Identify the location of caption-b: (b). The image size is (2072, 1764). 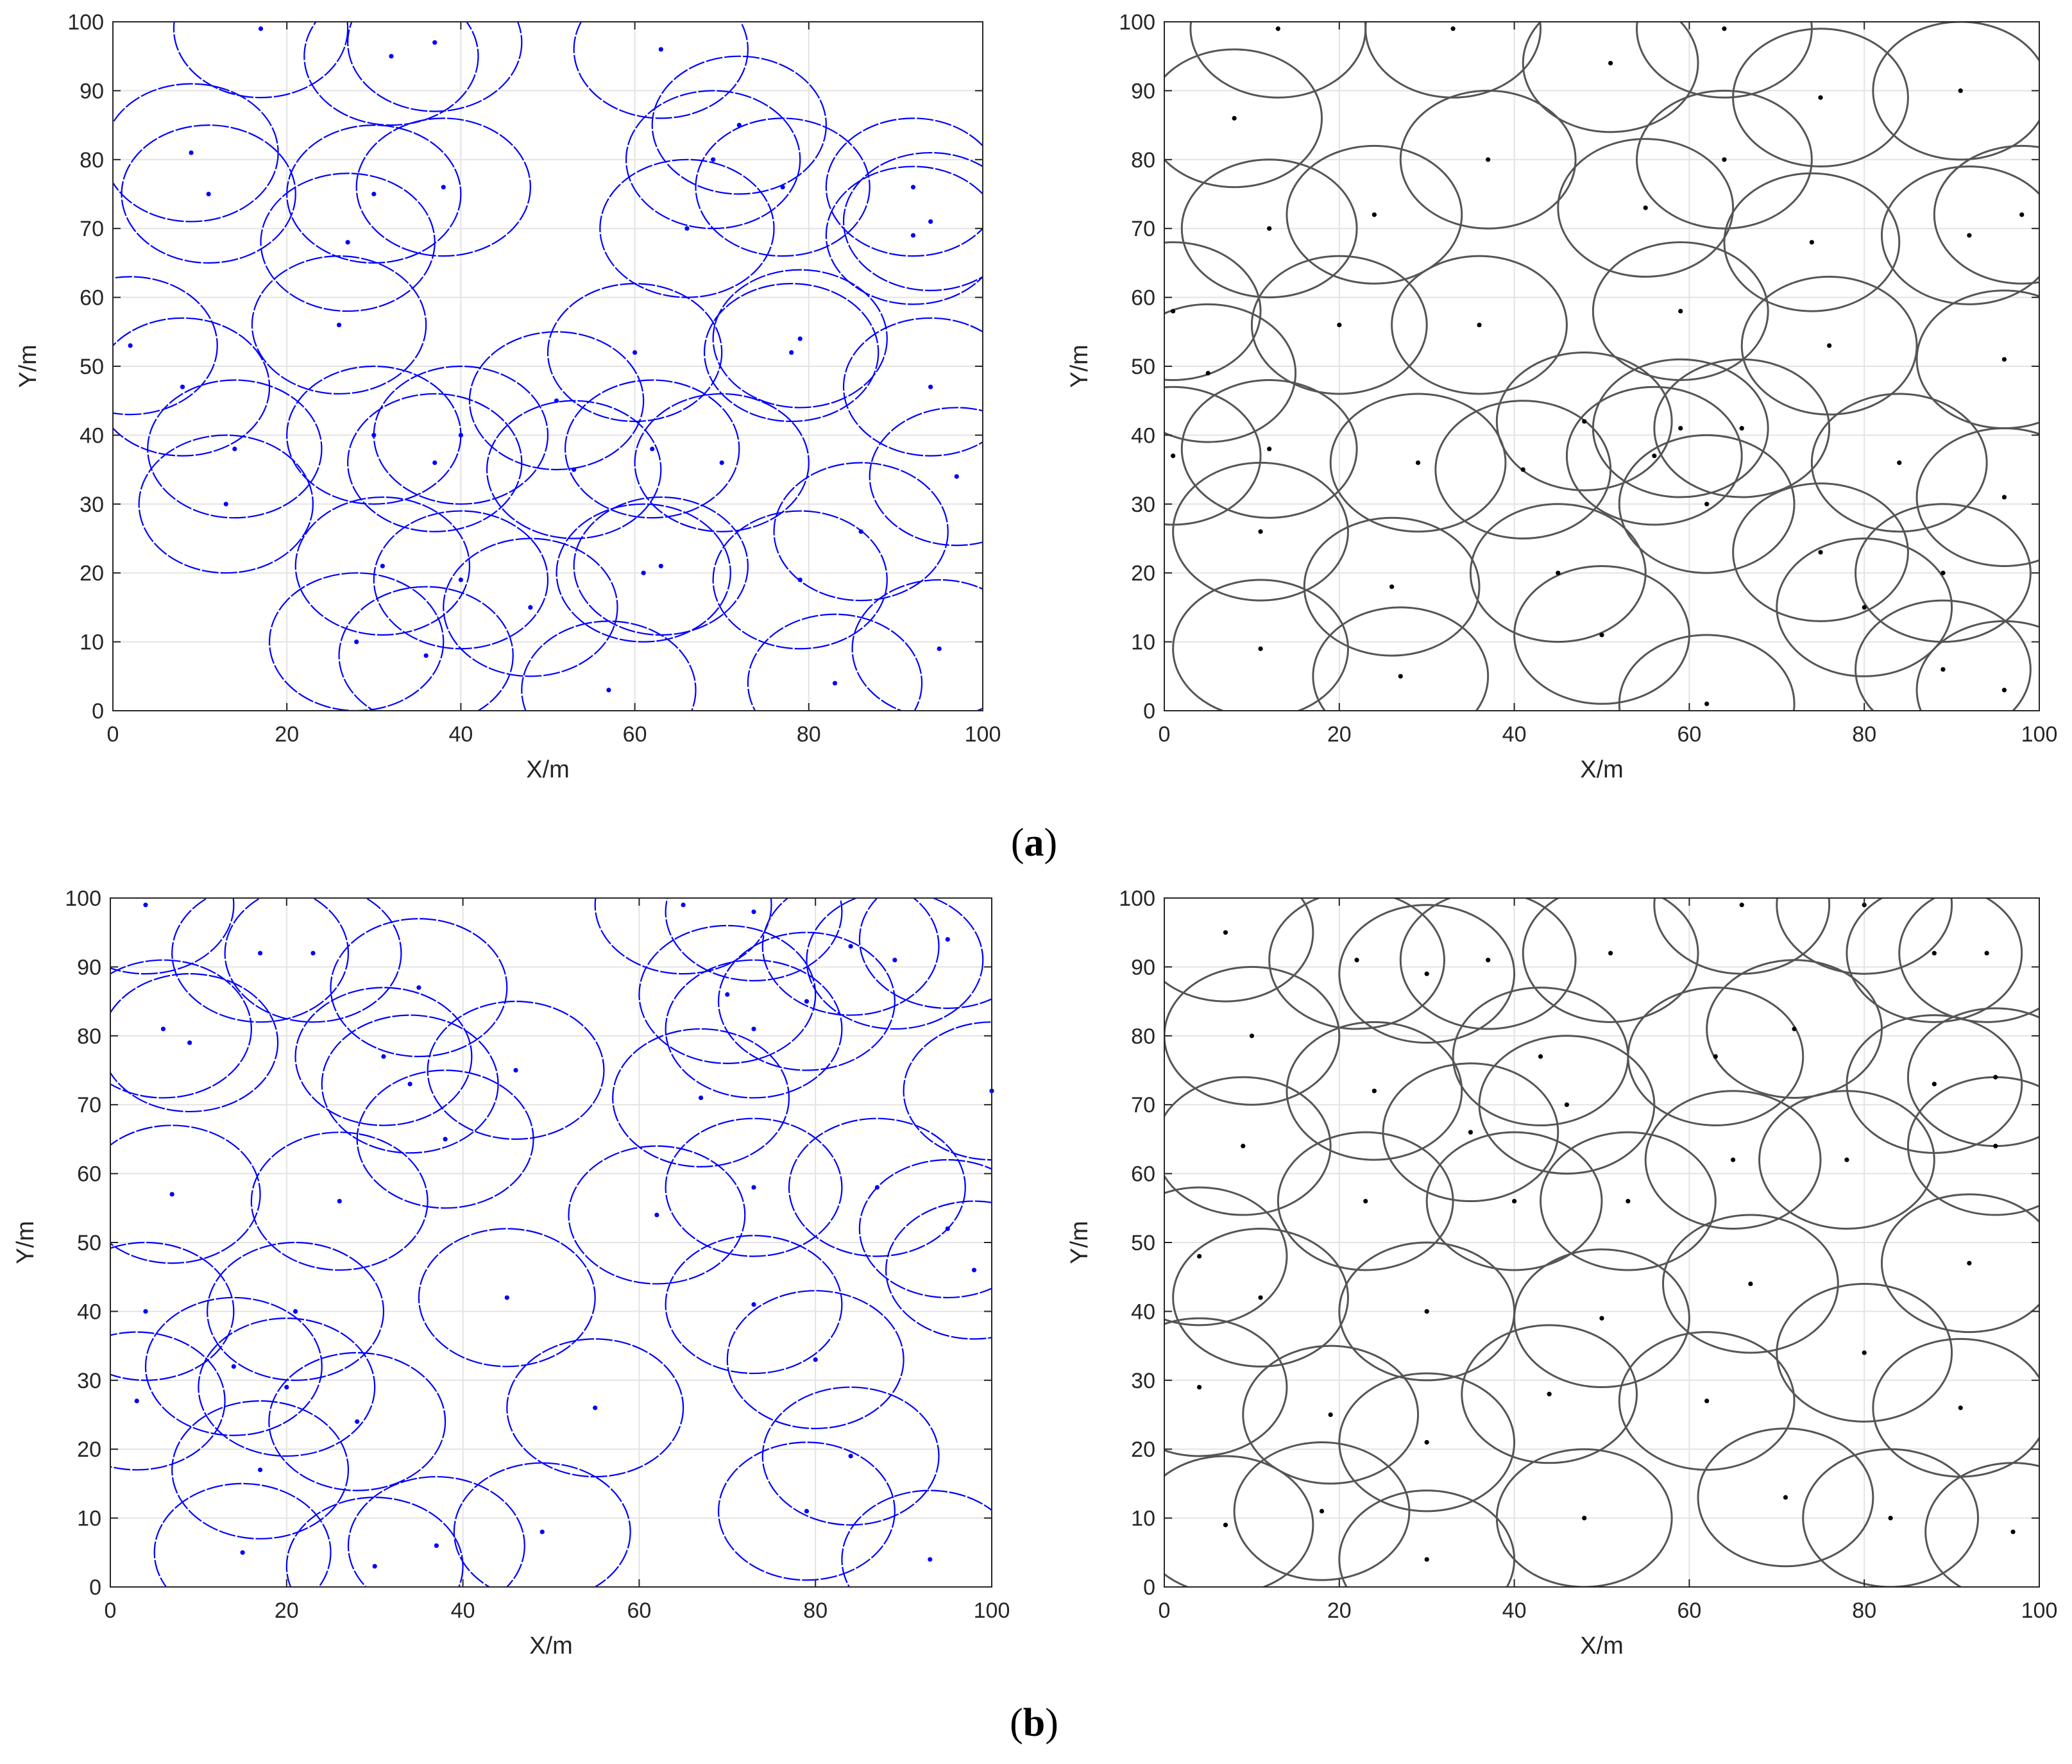
(1034, 1723).